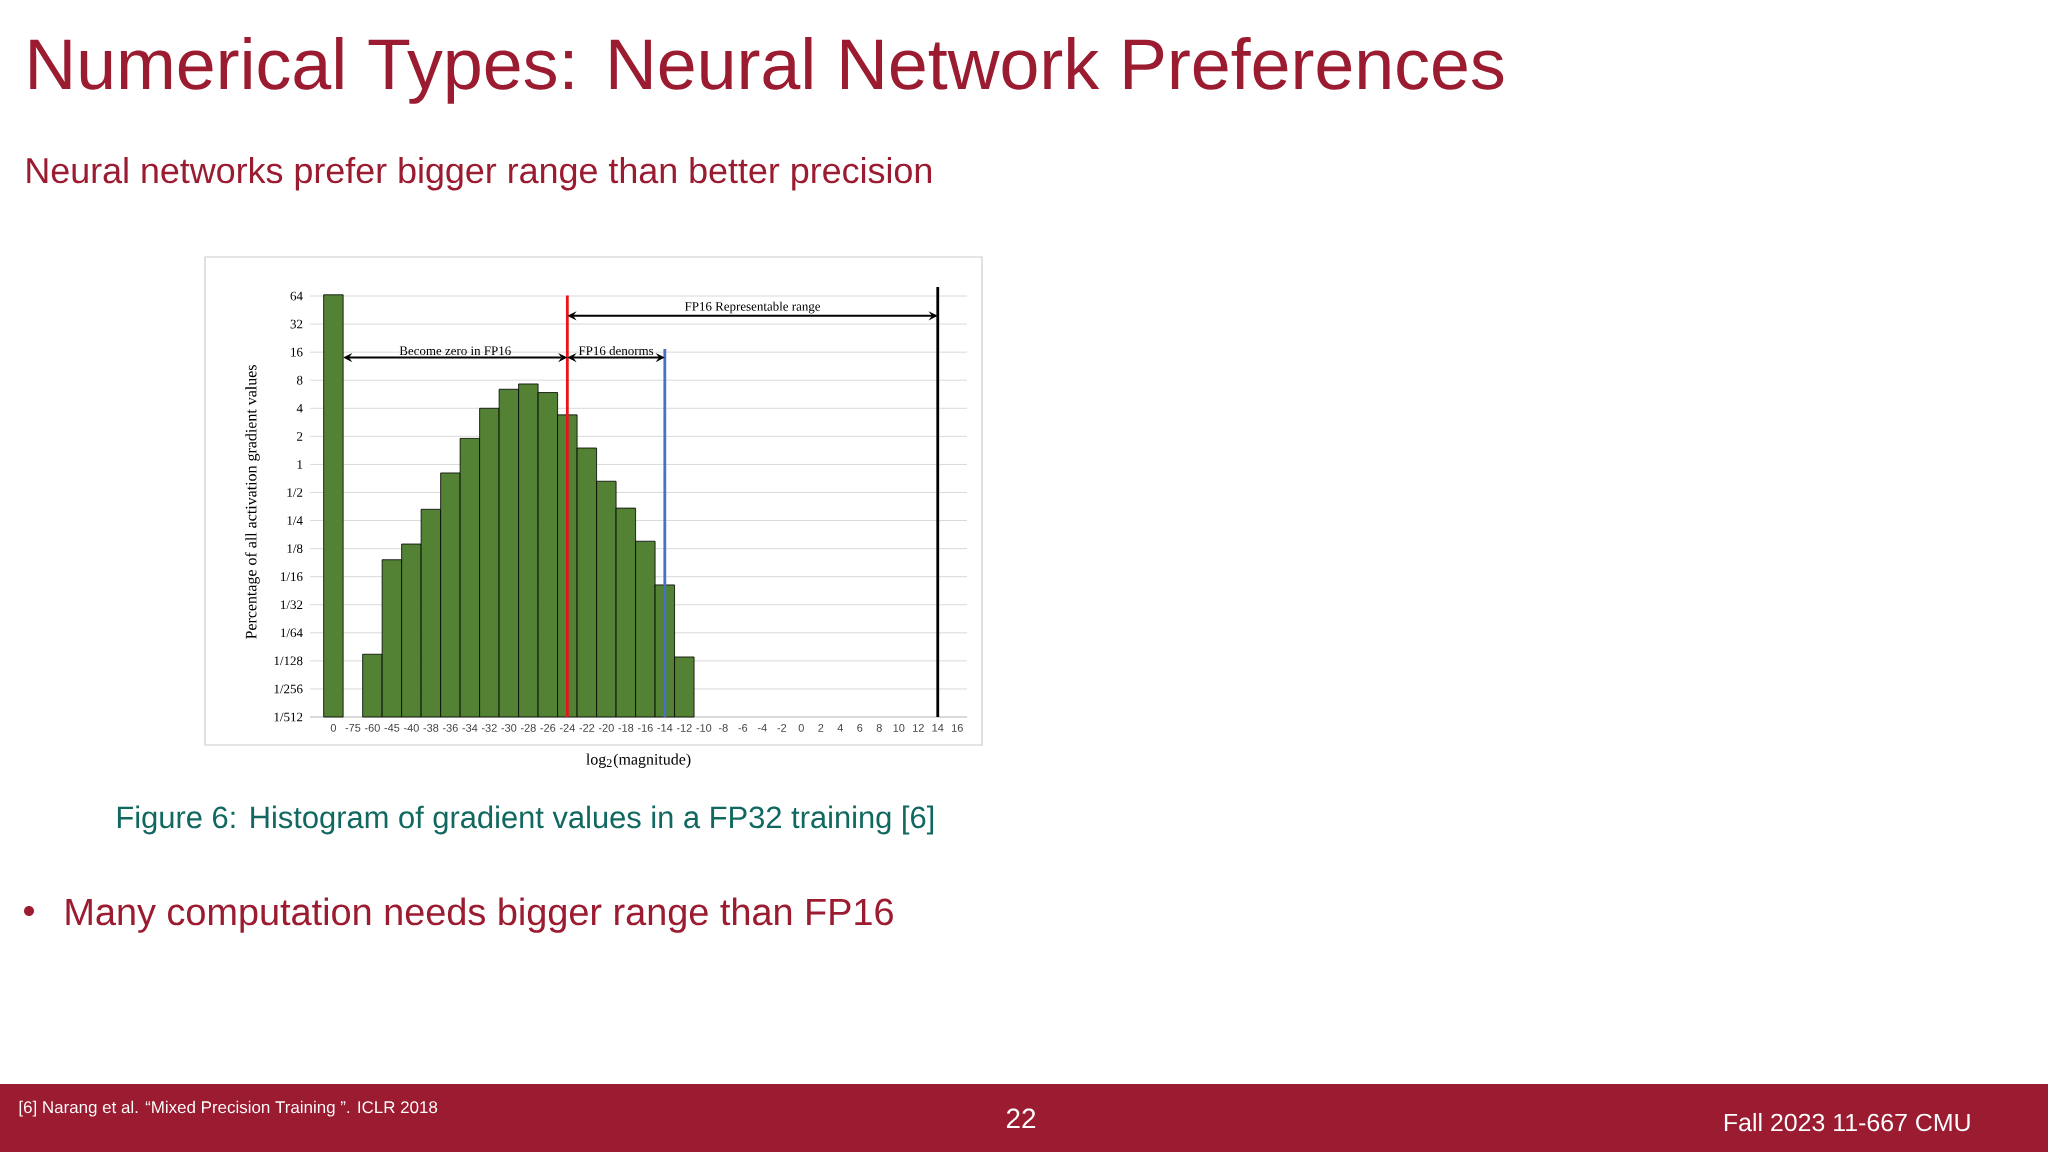 This screenshot has height=1152, width=2048. I want to click on annotation: FP16 Representable range, so click(752, 307).